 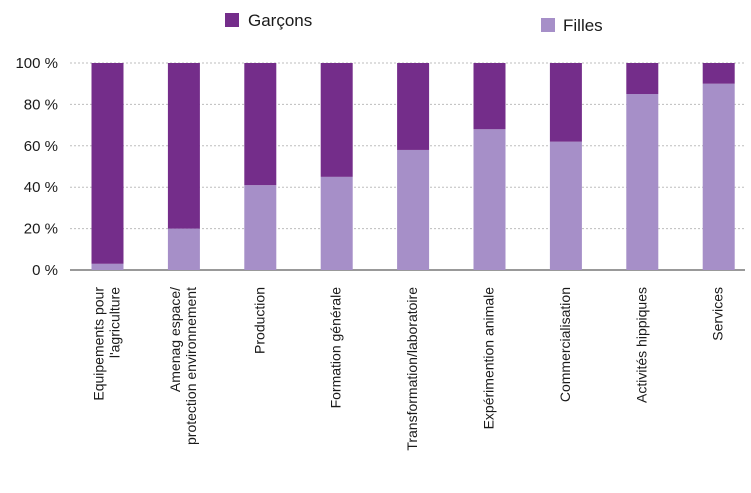 I want to click on legend-label-filles: Filles, so click(x=583, y=25).